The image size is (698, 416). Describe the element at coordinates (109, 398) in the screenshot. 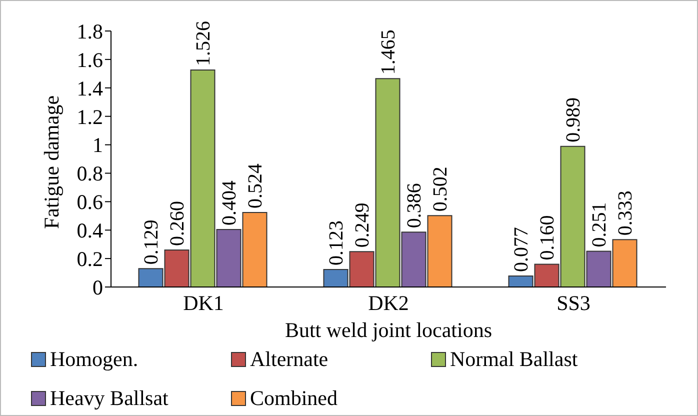

I see `legend-label: Heavy Ballsat` at that location.